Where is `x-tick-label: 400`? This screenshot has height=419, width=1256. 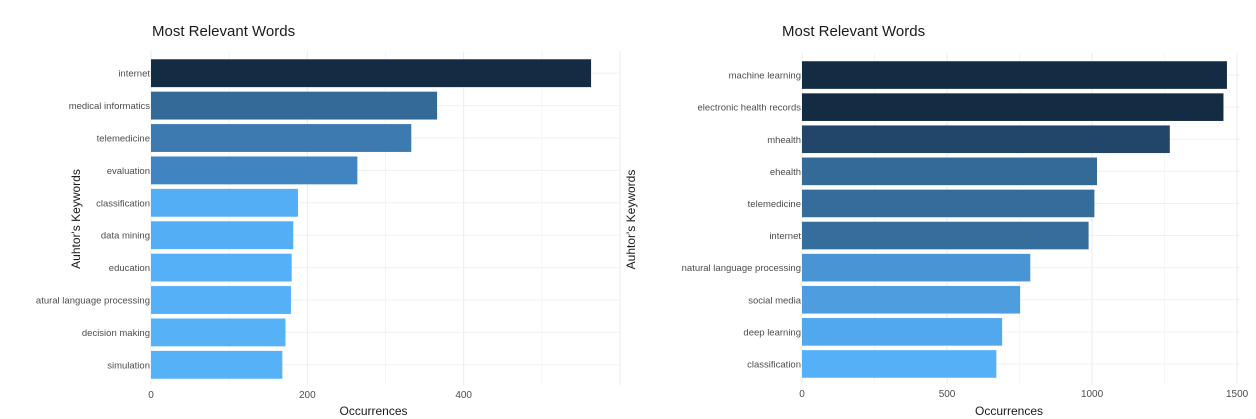 x-tick-label: 400 is located at coordinates (463, 395).